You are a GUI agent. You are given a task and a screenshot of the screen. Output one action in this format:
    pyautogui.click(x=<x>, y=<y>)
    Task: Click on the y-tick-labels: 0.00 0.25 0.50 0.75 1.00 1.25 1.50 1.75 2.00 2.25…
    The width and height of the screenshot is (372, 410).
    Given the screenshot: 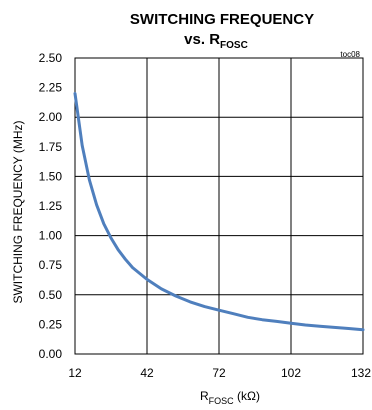 What is the action you would take?
    pyautogui.click(x=51, y=206)
    